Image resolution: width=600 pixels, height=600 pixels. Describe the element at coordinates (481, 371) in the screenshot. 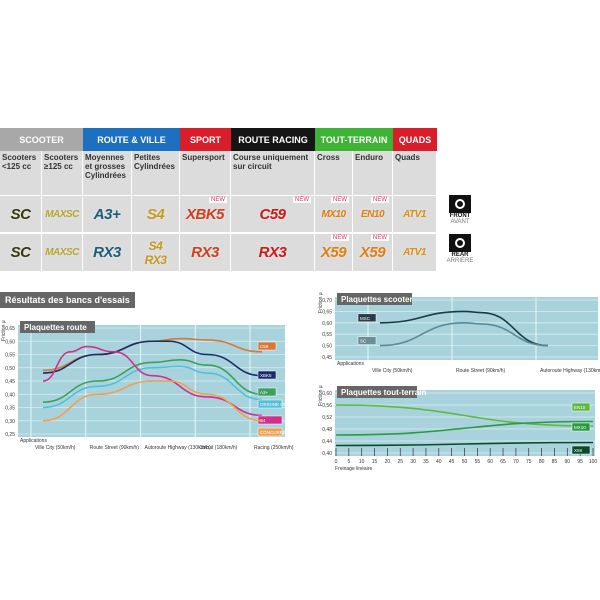

I see `x-category-label: Route Street (90km/h)` at that location.